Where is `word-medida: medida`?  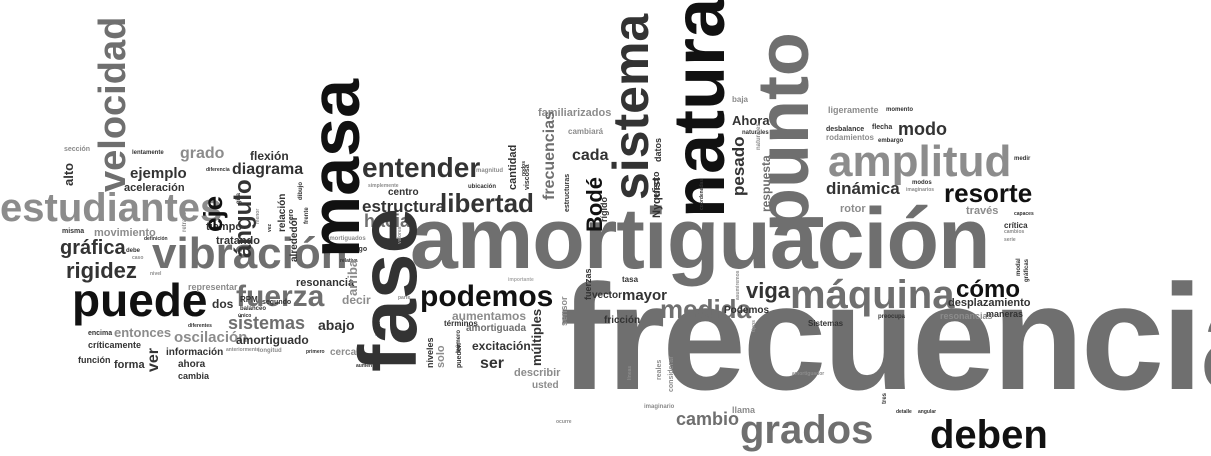
word-medida: medida is located at coordinates (706, 309).